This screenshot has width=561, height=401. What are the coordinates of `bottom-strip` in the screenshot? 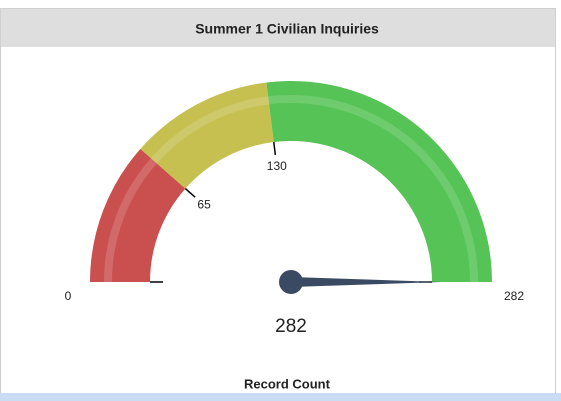 It's located at (280, 397).